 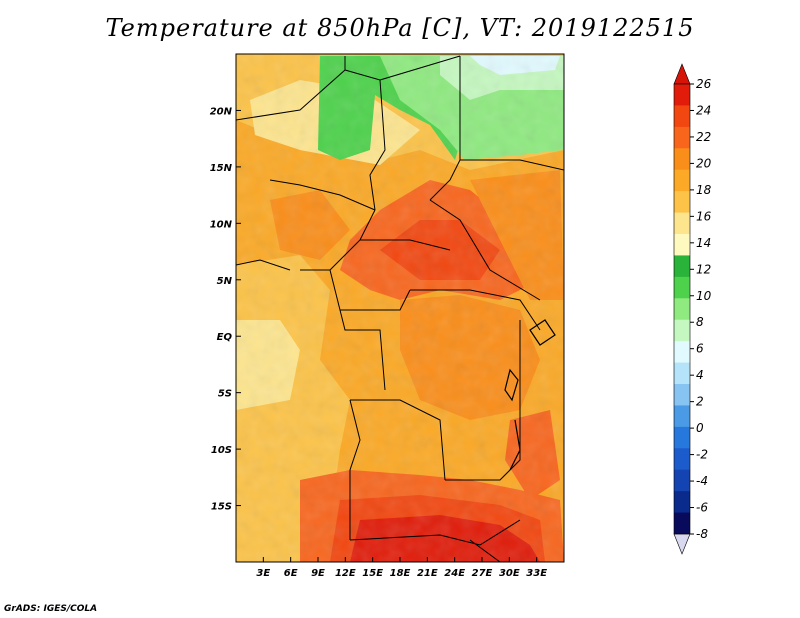 What do you see at coordinates (704, 296) in the screenshot?
I see `colorbar-tick-label: 10` at bounding box center [704, 296].